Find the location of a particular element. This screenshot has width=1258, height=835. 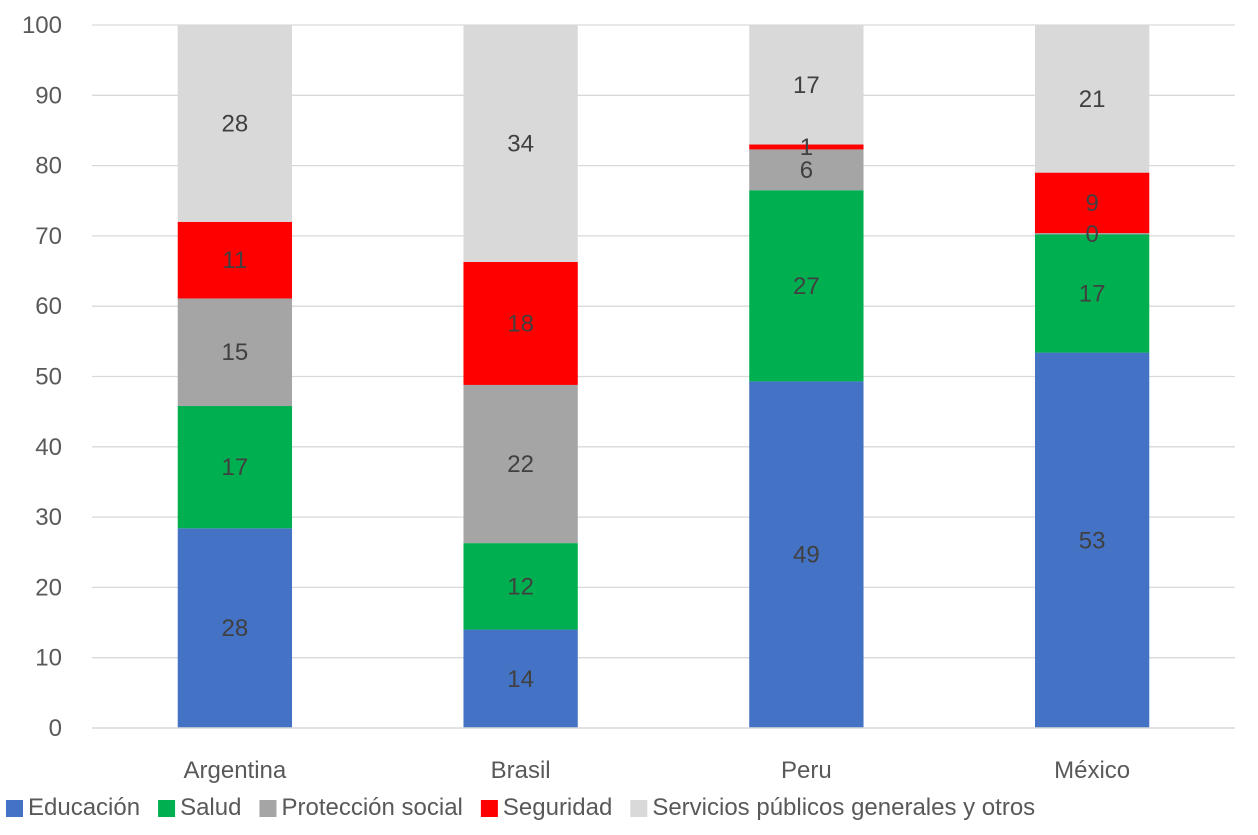

data-label-brasil-servicios-publicos-generales-y-otros: 34 is located at coordinates (520, 143).